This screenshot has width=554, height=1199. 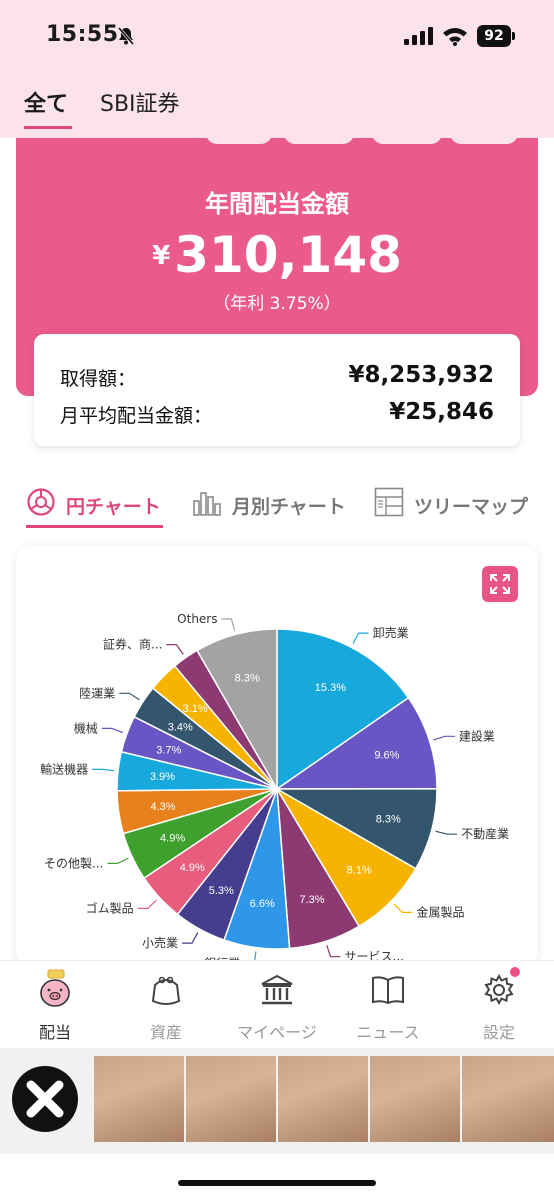 I want to click on tab-all-underline, so click(x=48, y=127).